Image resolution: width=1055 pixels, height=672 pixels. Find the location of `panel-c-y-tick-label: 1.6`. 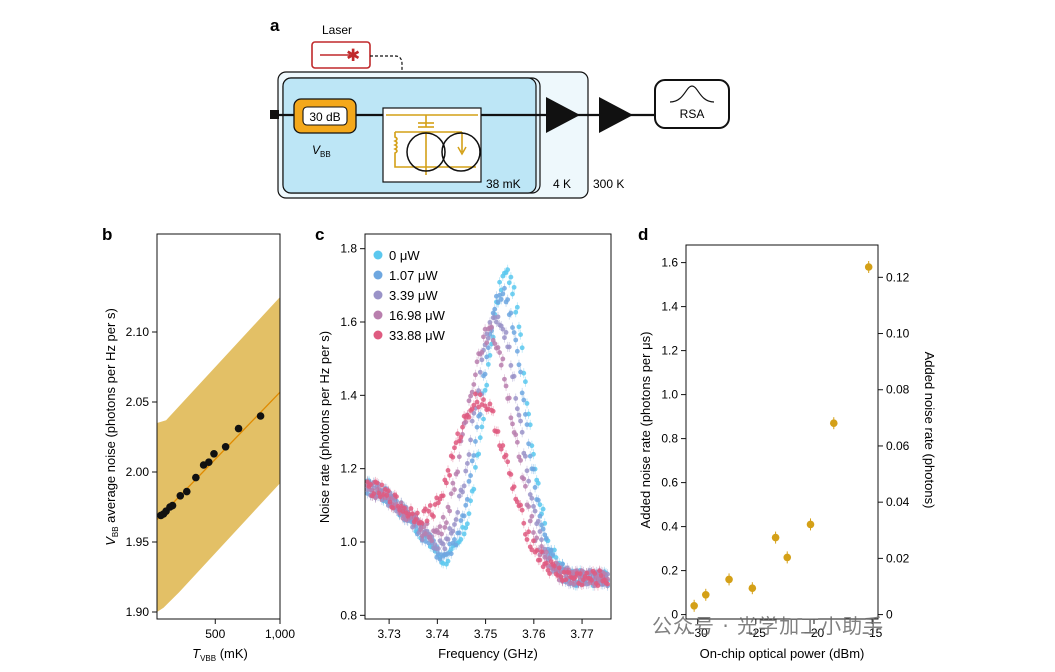

panel-c-y-tick-label: 1.6 is located at coordinates (348, 322).